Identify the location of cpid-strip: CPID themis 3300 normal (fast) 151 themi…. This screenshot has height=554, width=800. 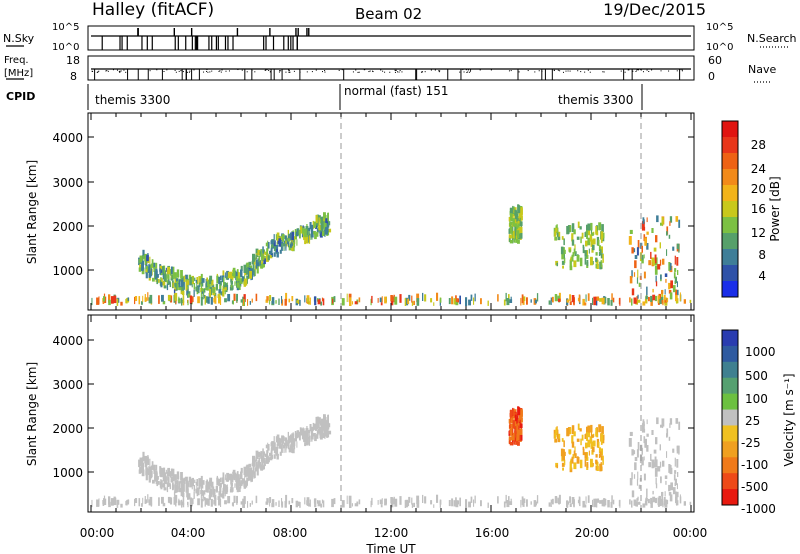
(324, 97).